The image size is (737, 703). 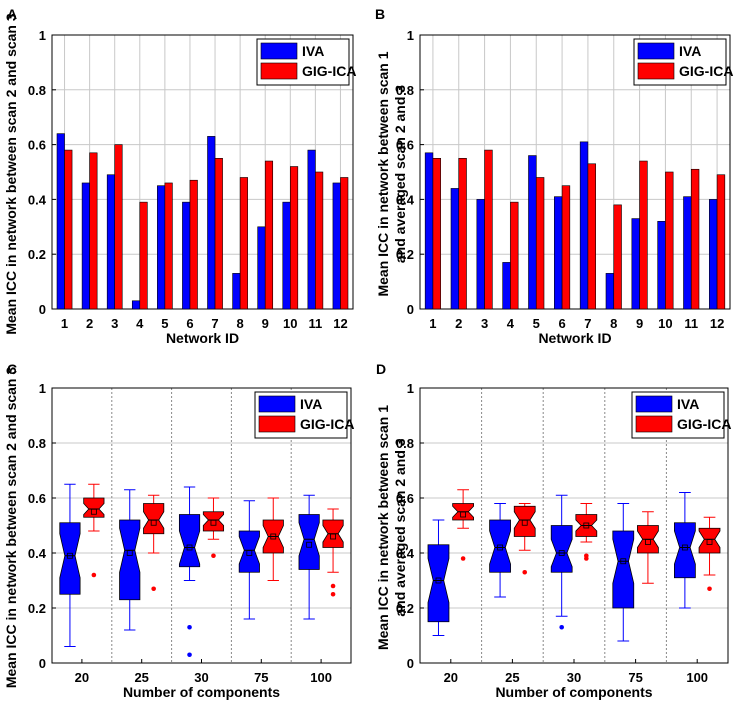 I want to click on x-tick-label: 25, so click(x=141, y=677).